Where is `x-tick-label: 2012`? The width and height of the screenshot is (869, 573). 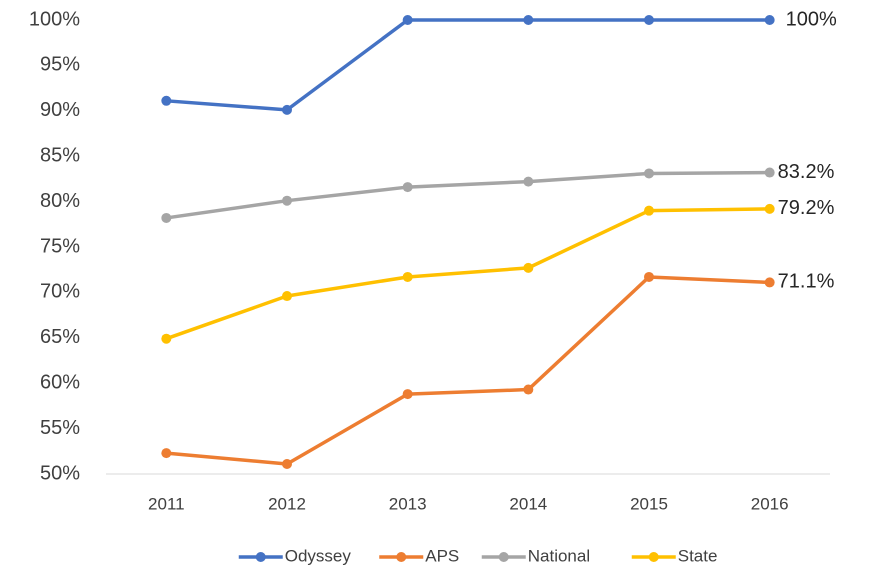
x-tick-label: 2012 is located at coordinates (287, 503).